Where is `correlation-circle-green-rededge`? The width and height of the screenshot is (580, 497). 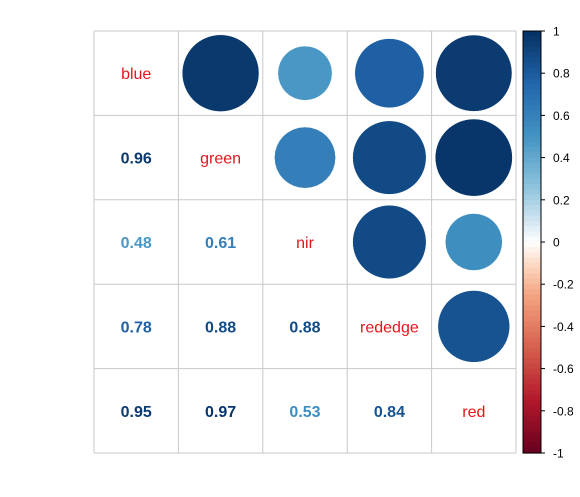 correlation-circle-green-rededge is located at coordinates (389, 157).